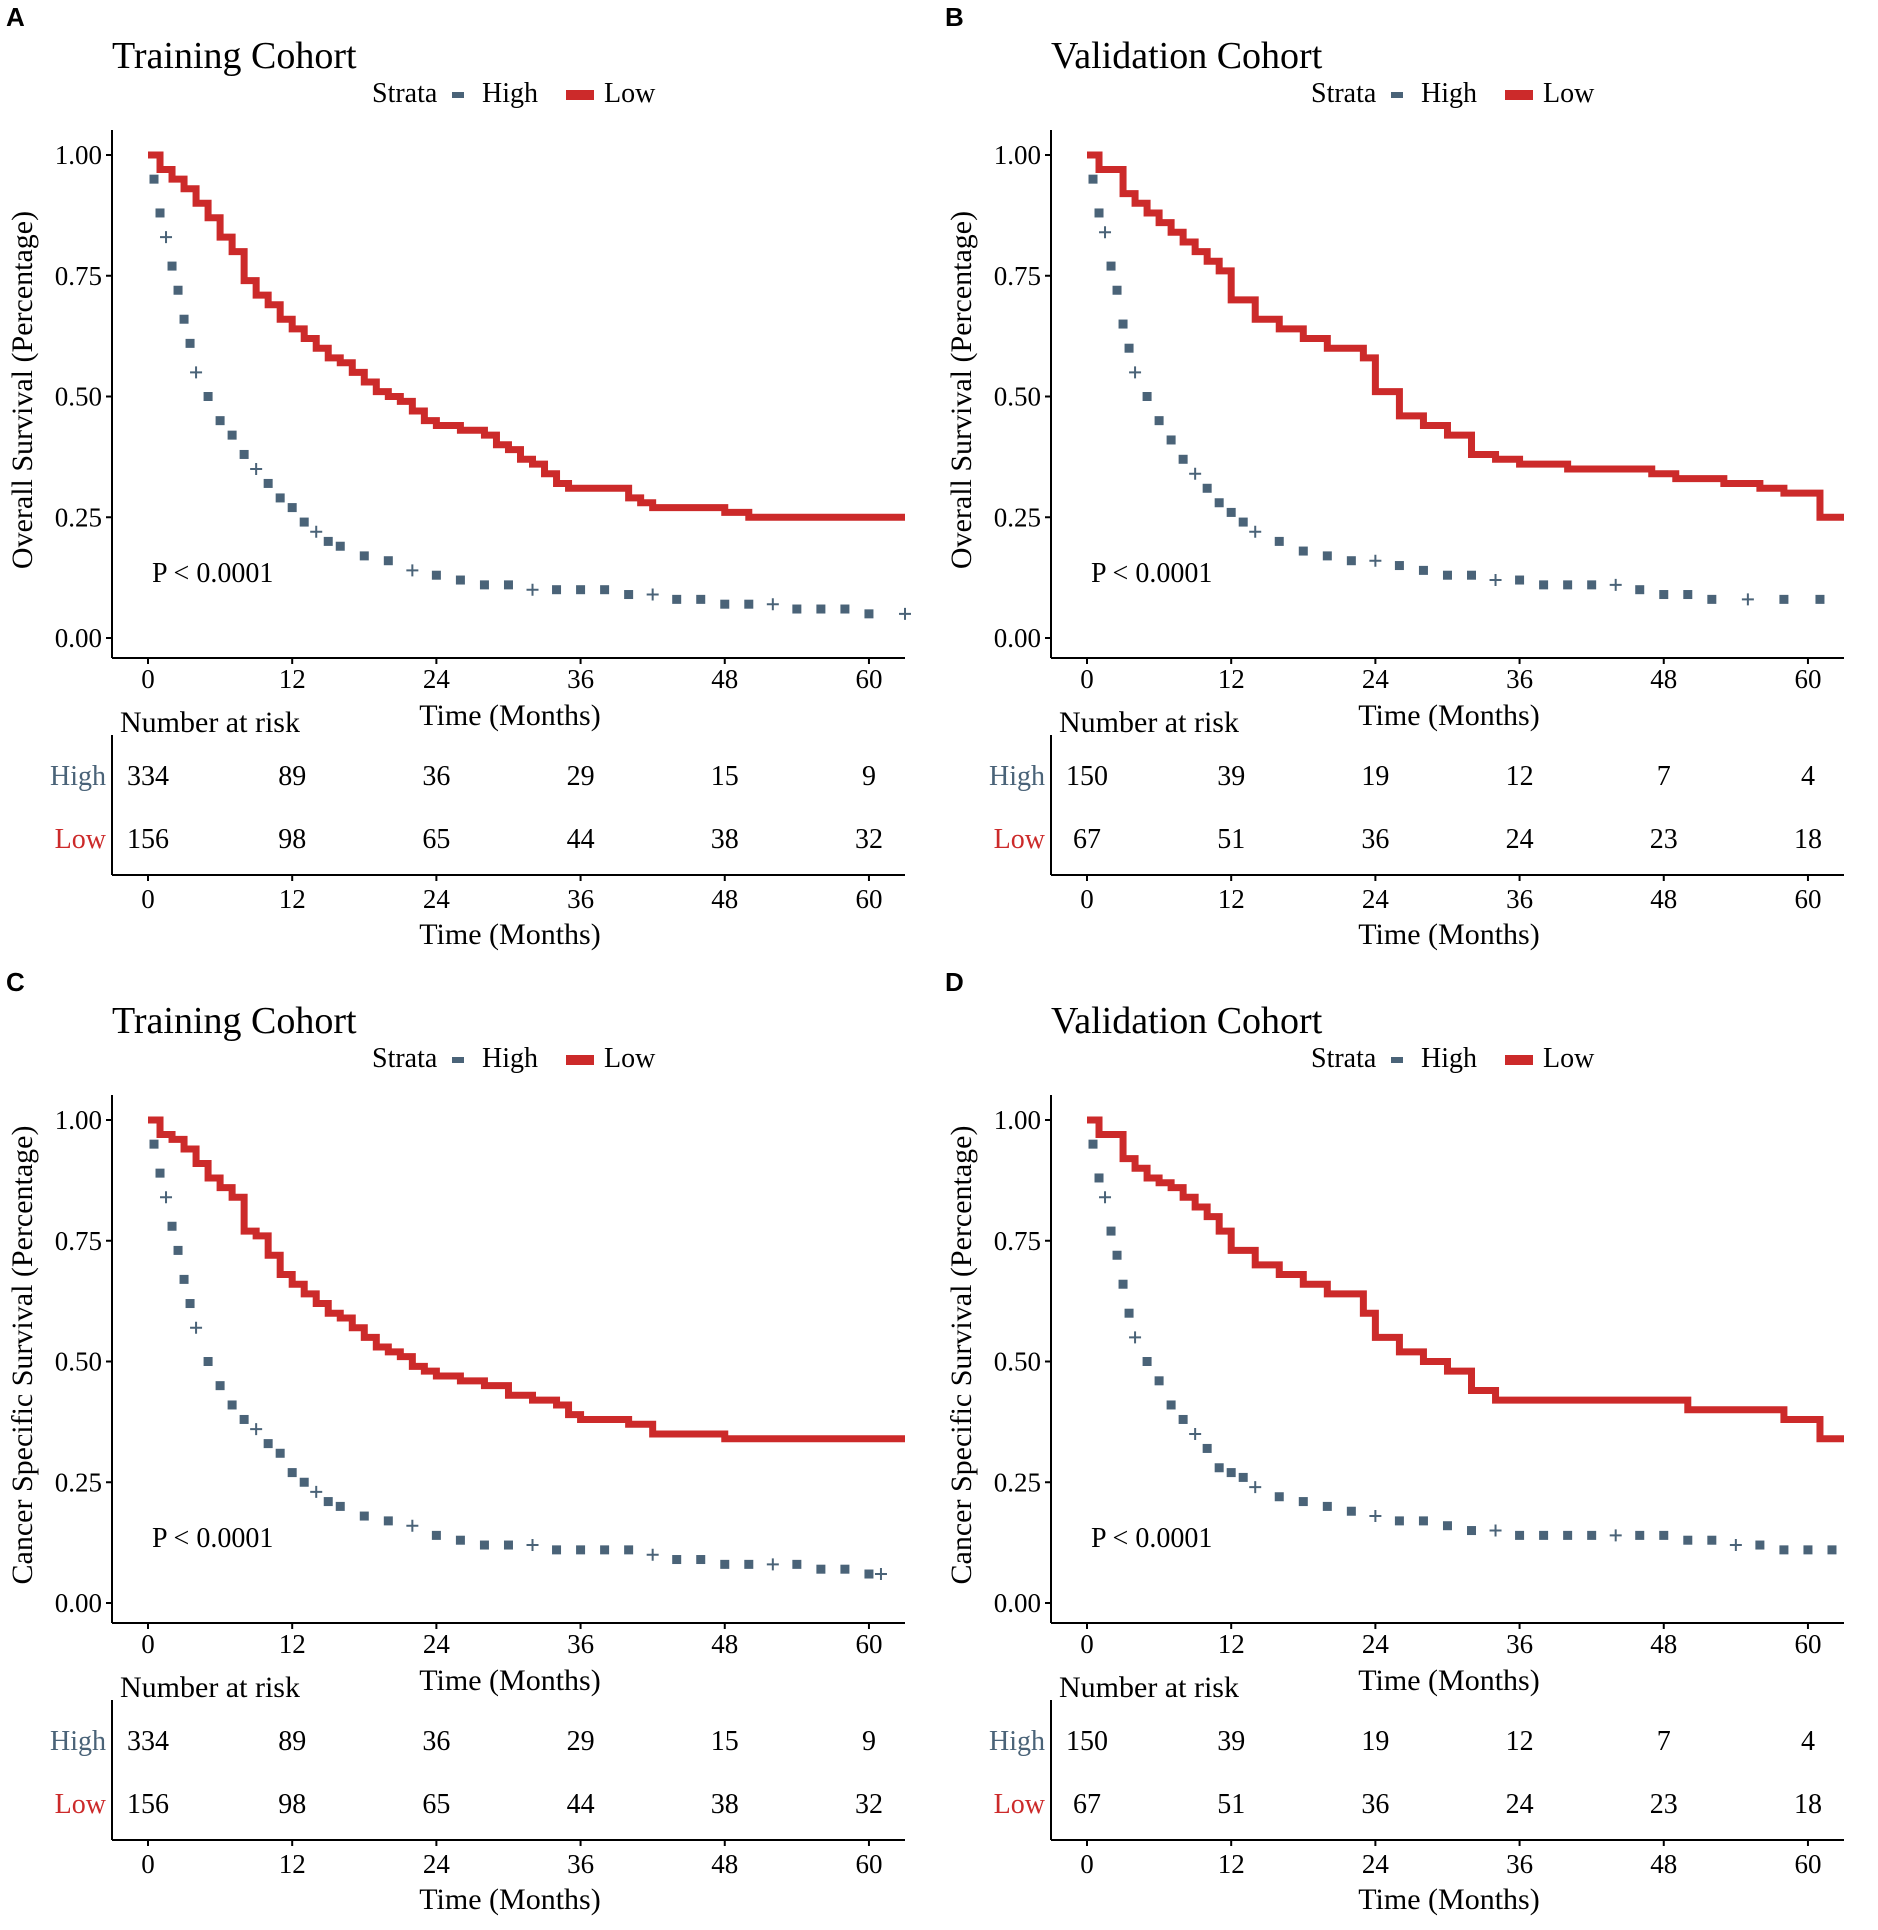  Describe the element at coordinates (292, 1644) in the screenshot. I see `x-tick-label: 12` at that location.